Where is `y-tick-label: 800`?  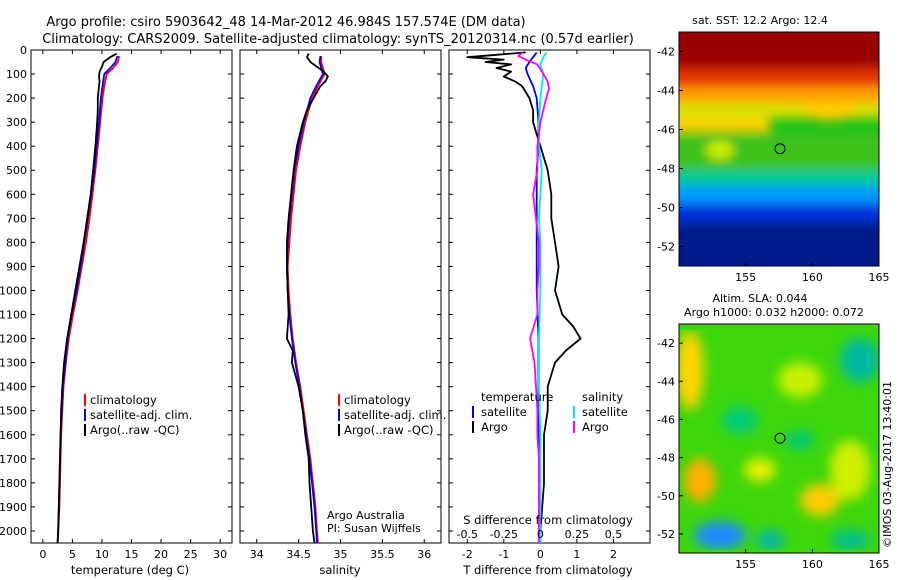 y-tick-label: 800 is located at coordinates (16, 242).